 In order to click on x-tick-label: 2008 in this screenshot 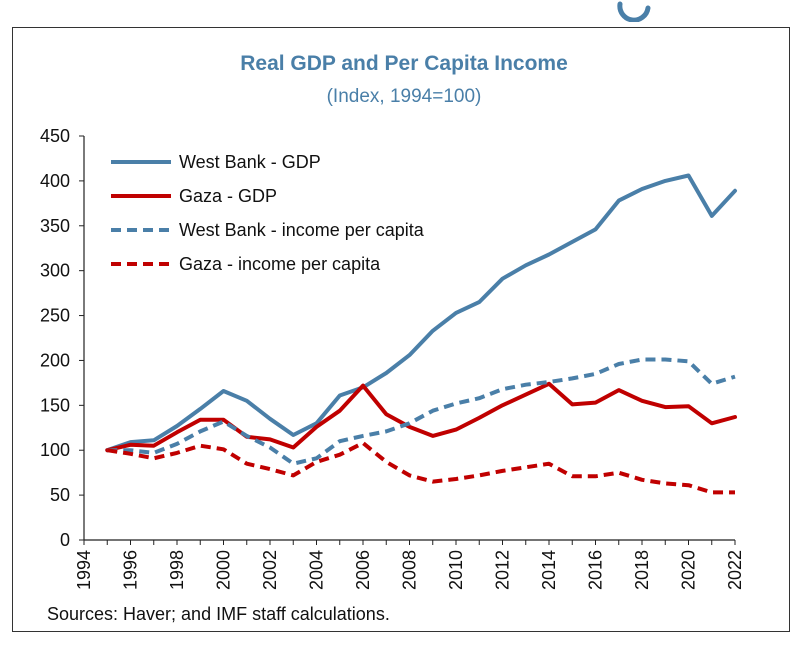, I will do `click(410, 570)`.